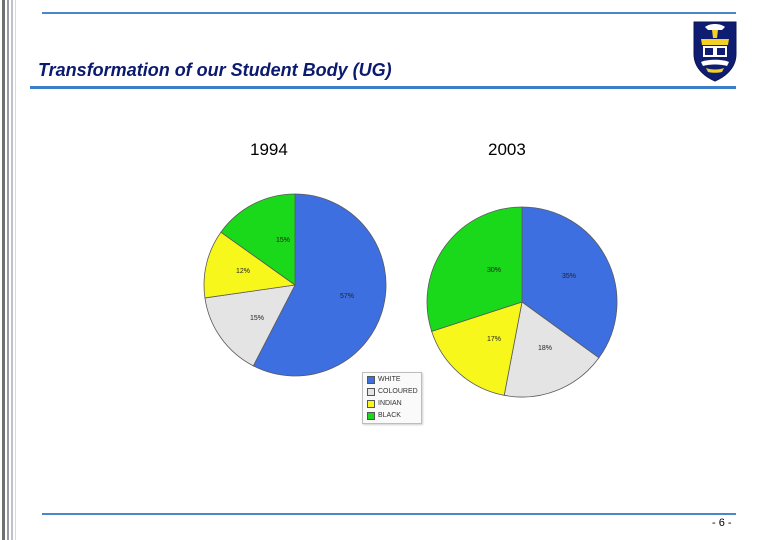  I want to click on pie-slice-label: 57%, so click(347, 296).